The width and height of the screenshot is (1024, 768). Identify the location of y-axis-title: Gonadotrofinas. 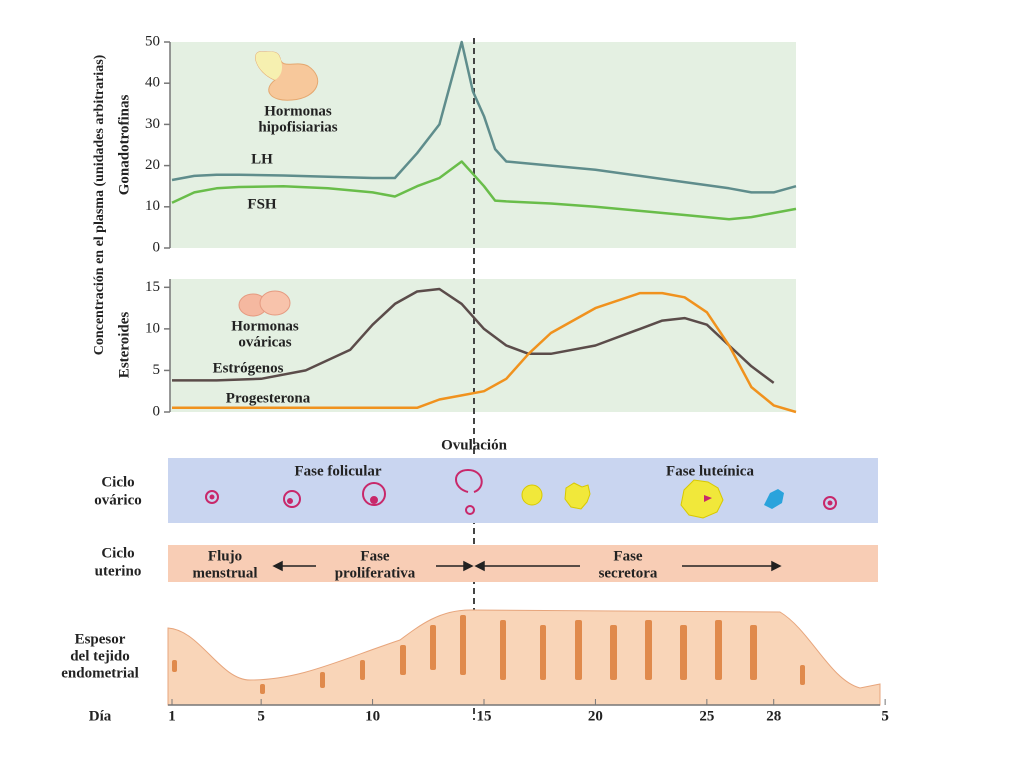
(124, 145).